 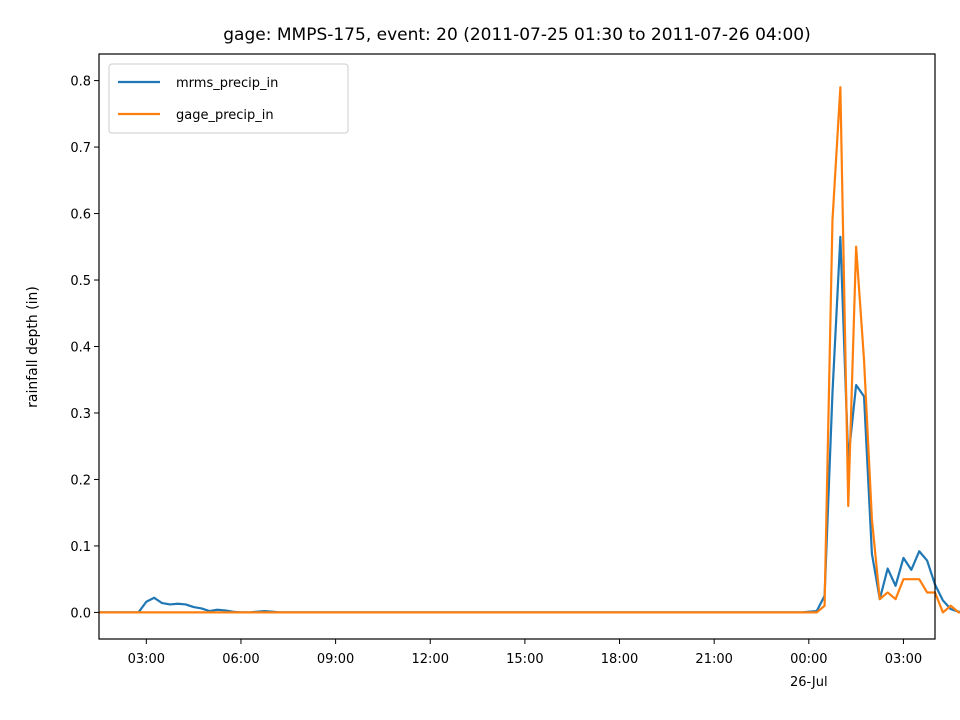 What do you see at coordinates (33, 347) in the screenshot?
I see `y-axis-title: rainfall depth (in)` at bounding box center [33, 347].